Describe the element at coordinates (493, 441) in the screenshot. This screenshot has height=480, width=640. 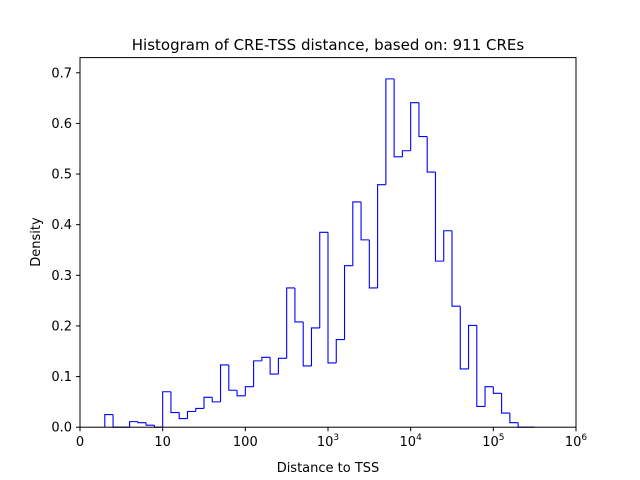
I see `x-tick-label: 10⁵` at that location.